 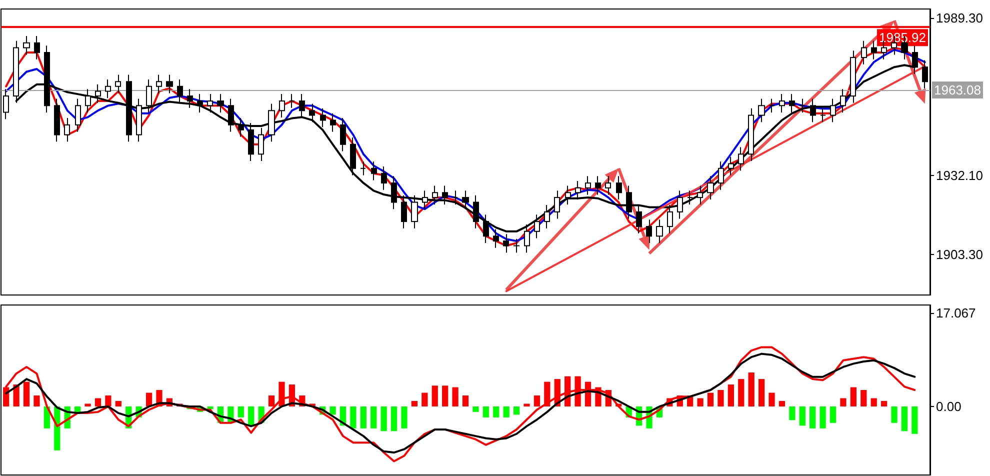 What do you see at coordinates (959, 175) in the screenshot?
I see `y-tick-label: 1932.10` at bounding box center [959, 175].